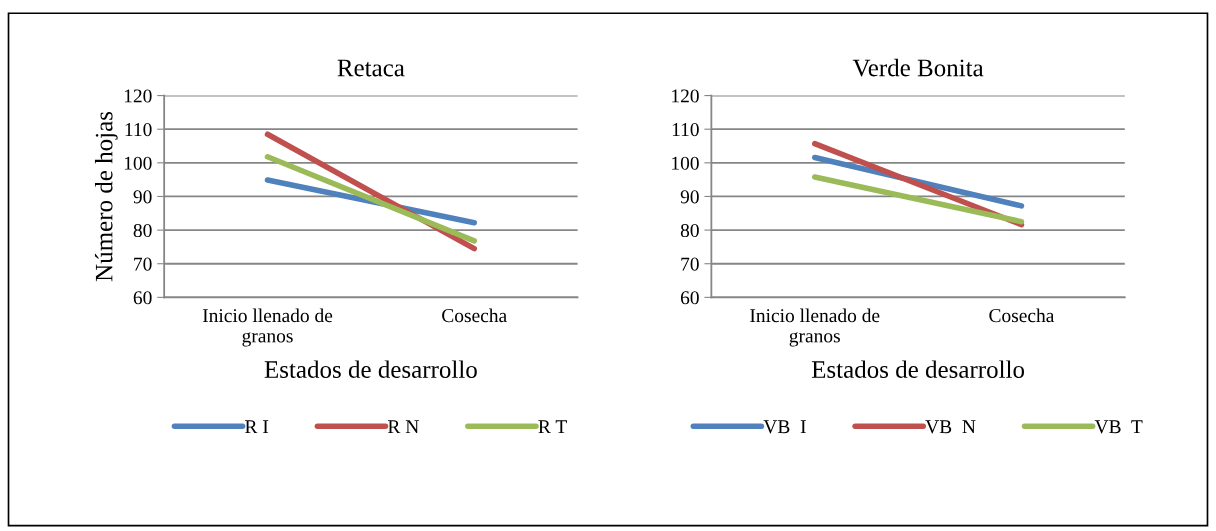 The width and height of the screenshot is (1216, 531). I want to click on legend-label: R I, so click(257, 427).